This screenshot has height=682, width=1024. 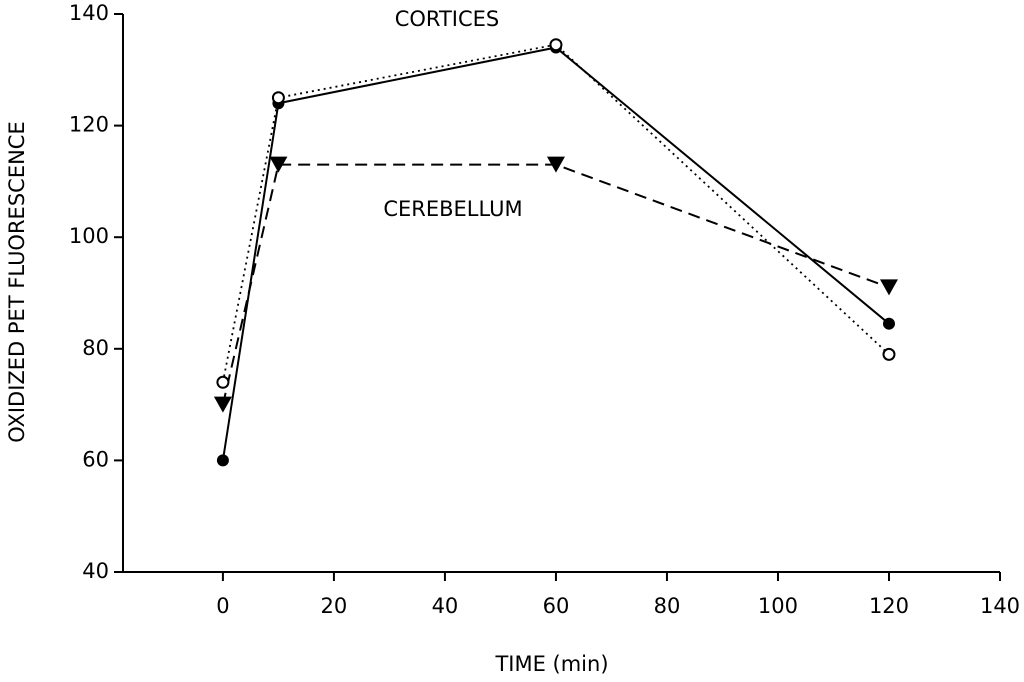 I want to click on y-tick-label: 100, so click(x=89, y=236).